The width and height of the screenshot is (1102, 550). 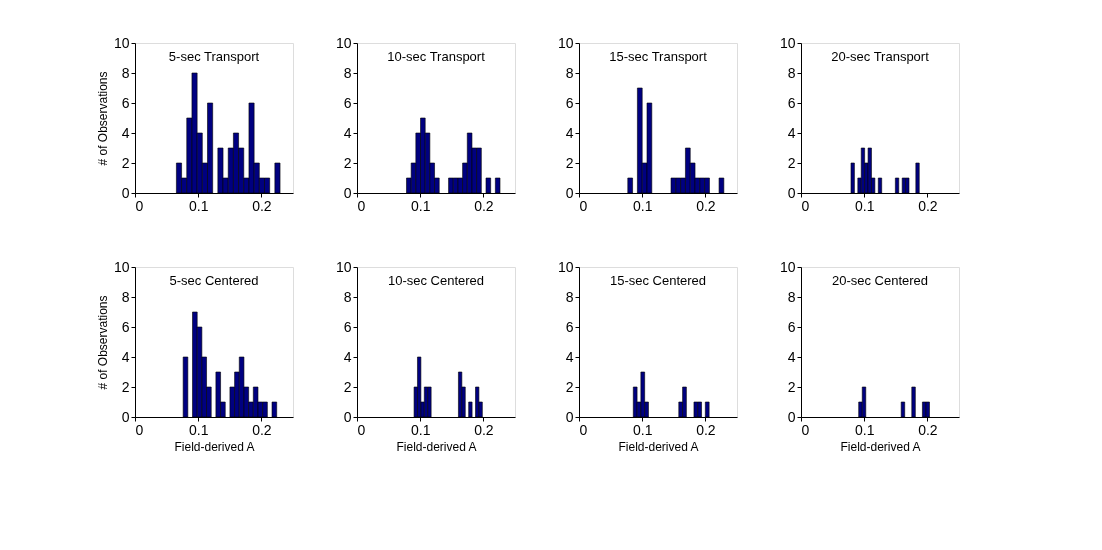 What do you see at coordinates (880, 56) in the screenshot?
I see `annotation: 20-sec Transport` at bounding box center [880, 56].